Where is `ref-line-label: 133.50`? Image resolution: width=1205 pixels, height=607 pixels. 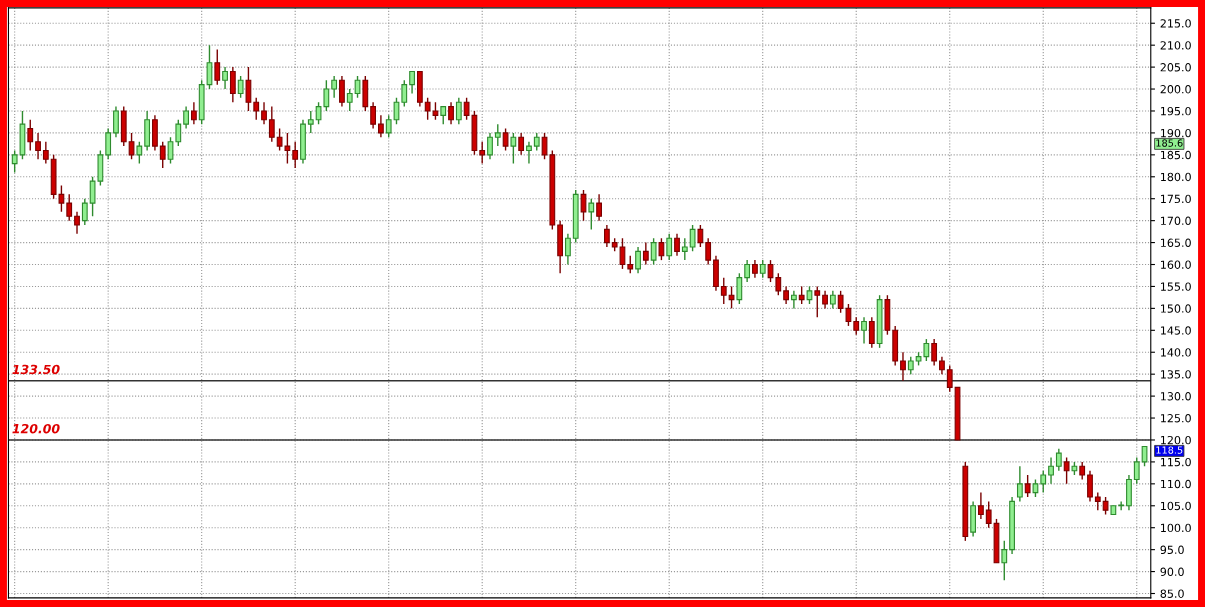
ref-line-label: 133.50 is located at coordinates (36, 369).